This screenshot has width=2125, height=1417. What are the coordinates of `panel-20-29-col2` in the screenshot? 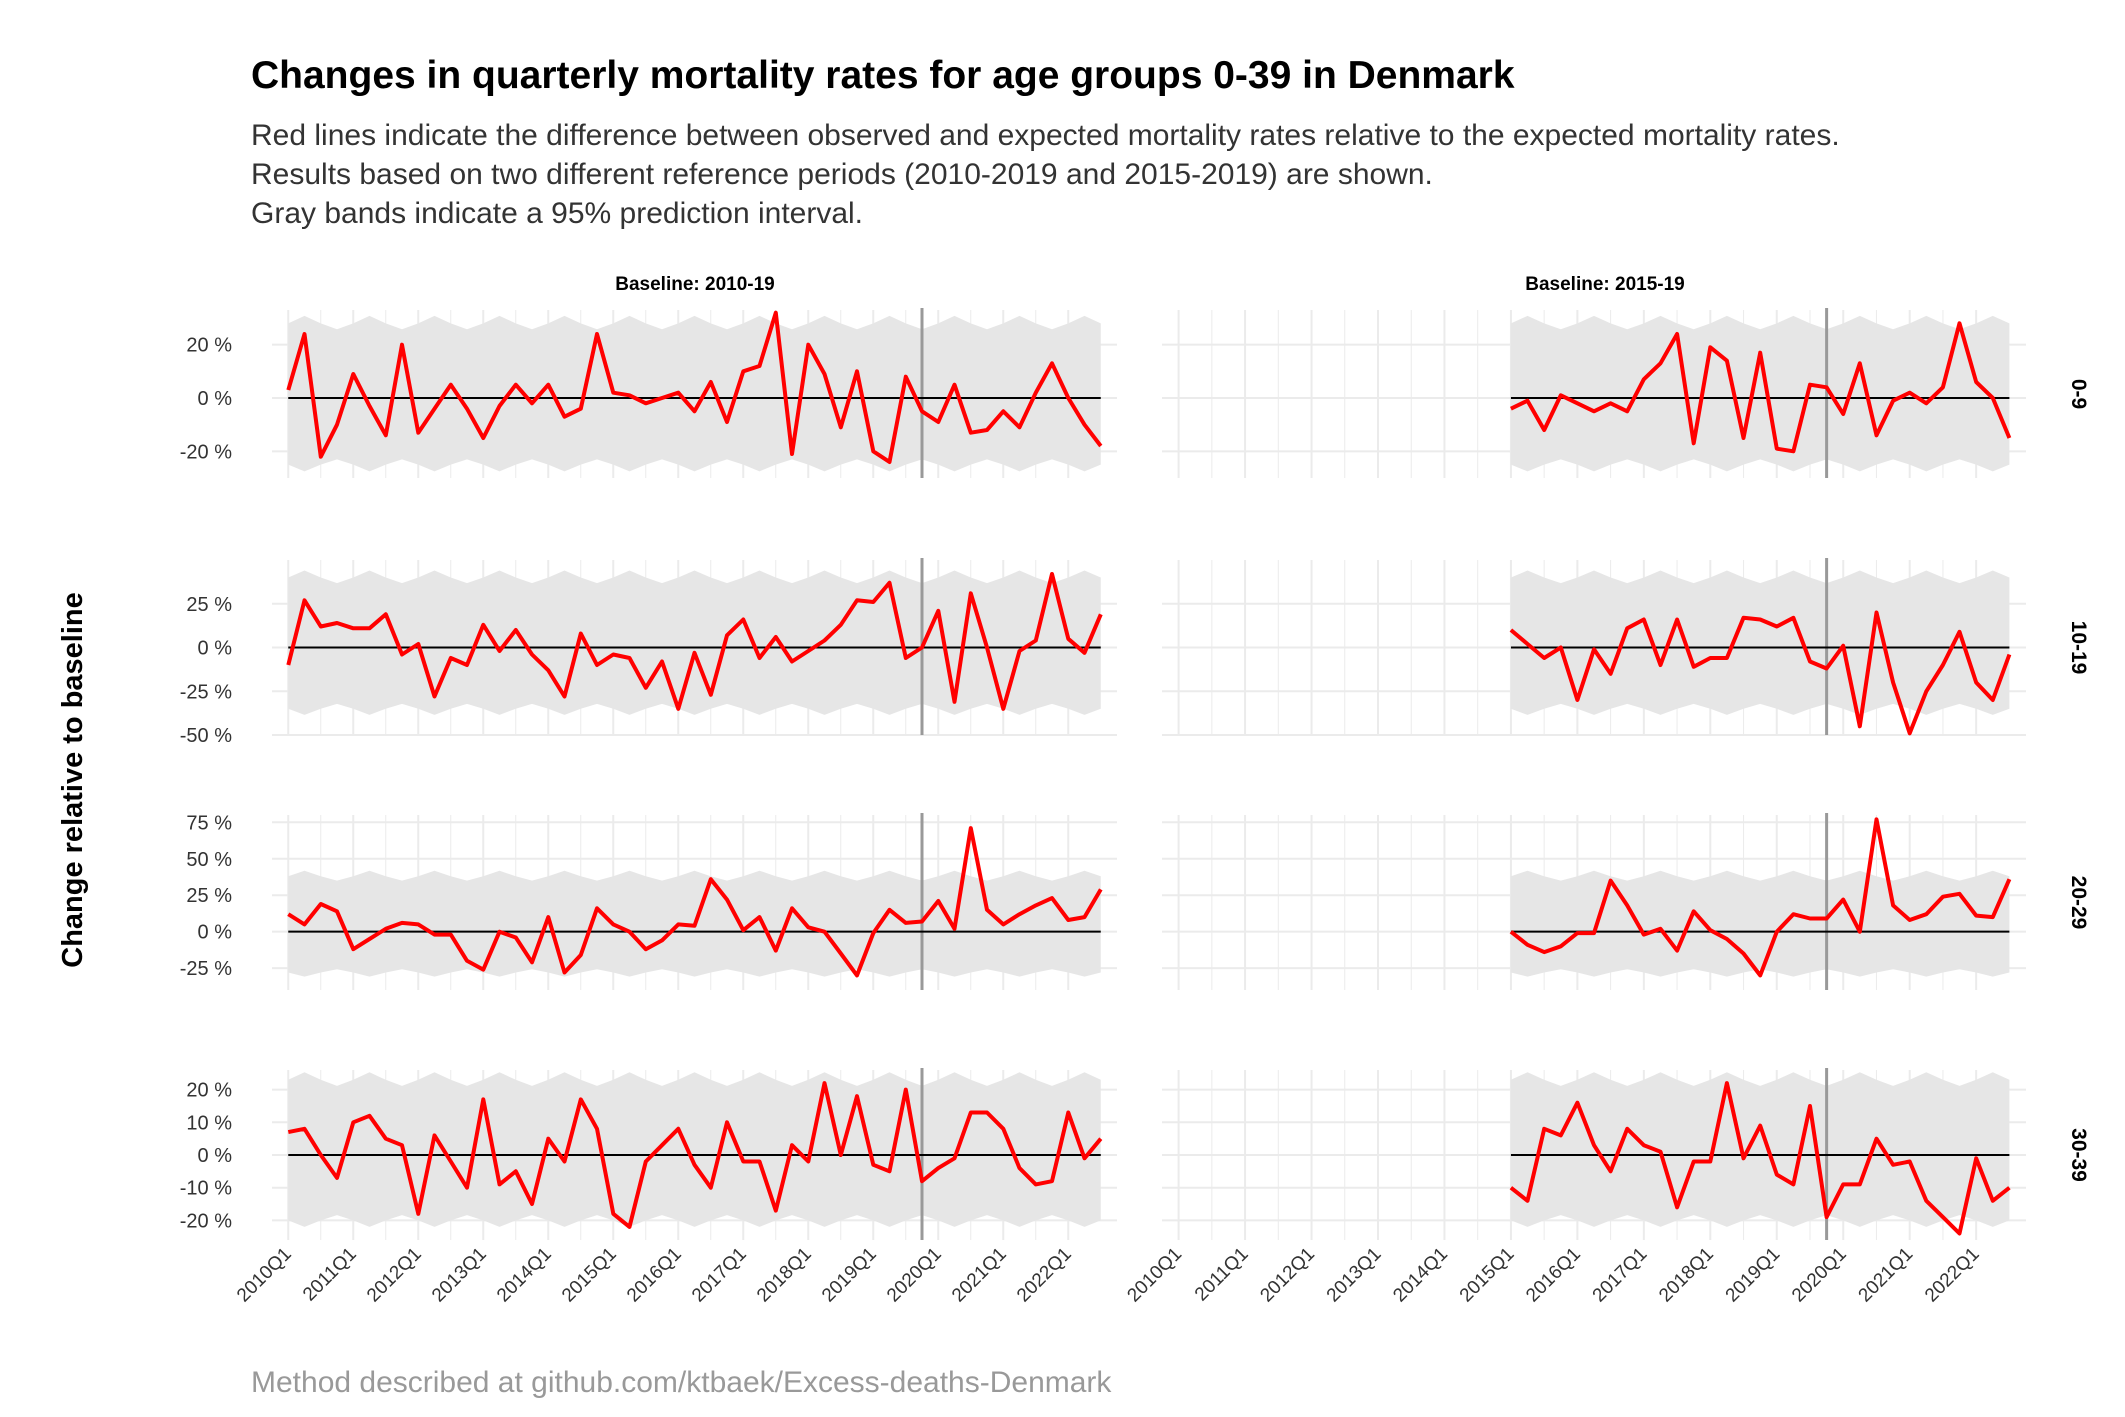 It's located at (1594, 901).